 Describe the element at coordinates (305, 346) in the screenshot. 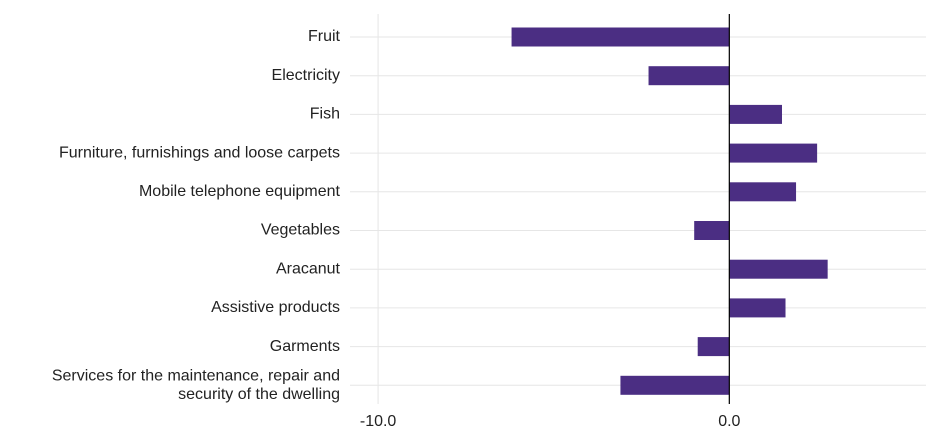

I see `category-label: Garments` at that location.